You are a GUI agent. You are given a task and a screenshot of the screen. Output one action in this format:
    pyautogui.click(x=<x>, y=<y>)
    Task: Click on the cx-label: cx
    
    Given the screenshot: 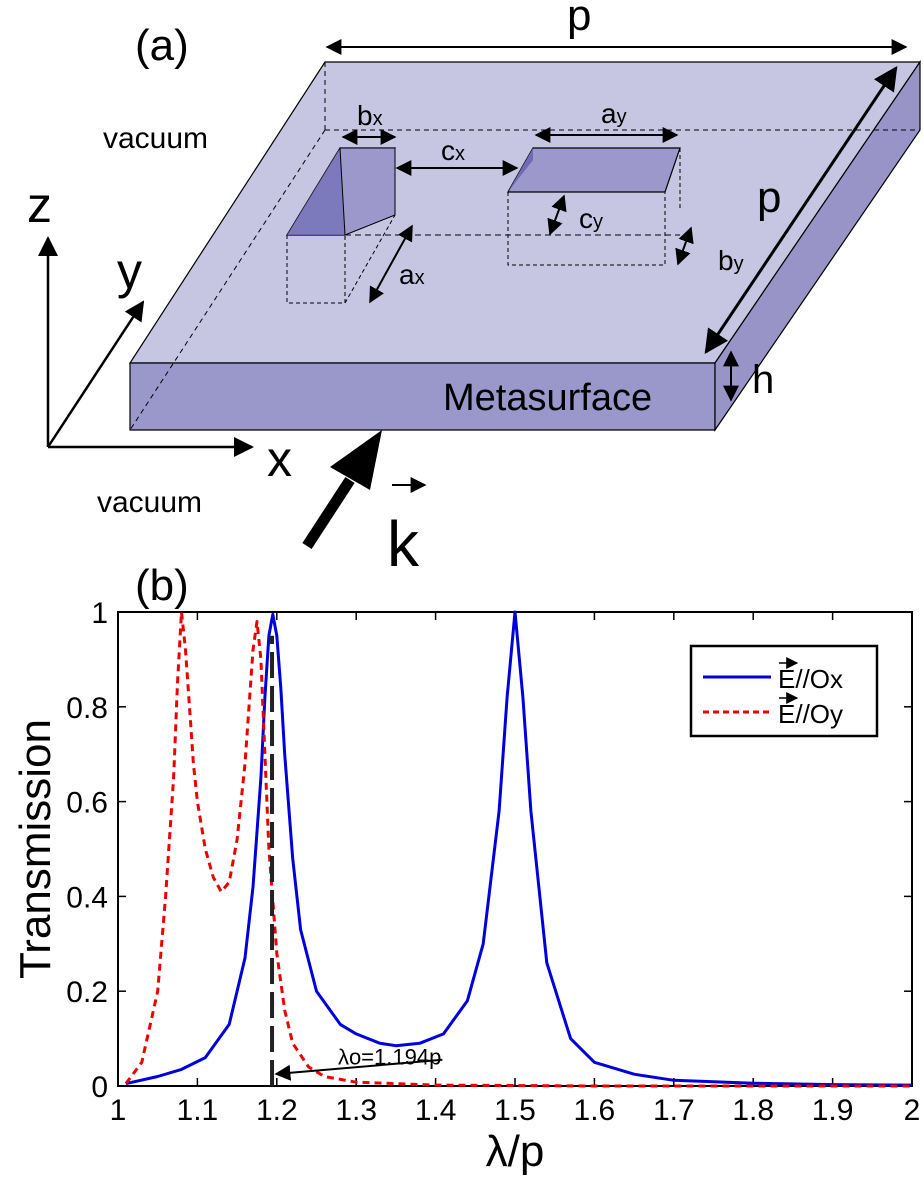 What is the action you would take?
    pyautogui.click(x=453, y=150)
    